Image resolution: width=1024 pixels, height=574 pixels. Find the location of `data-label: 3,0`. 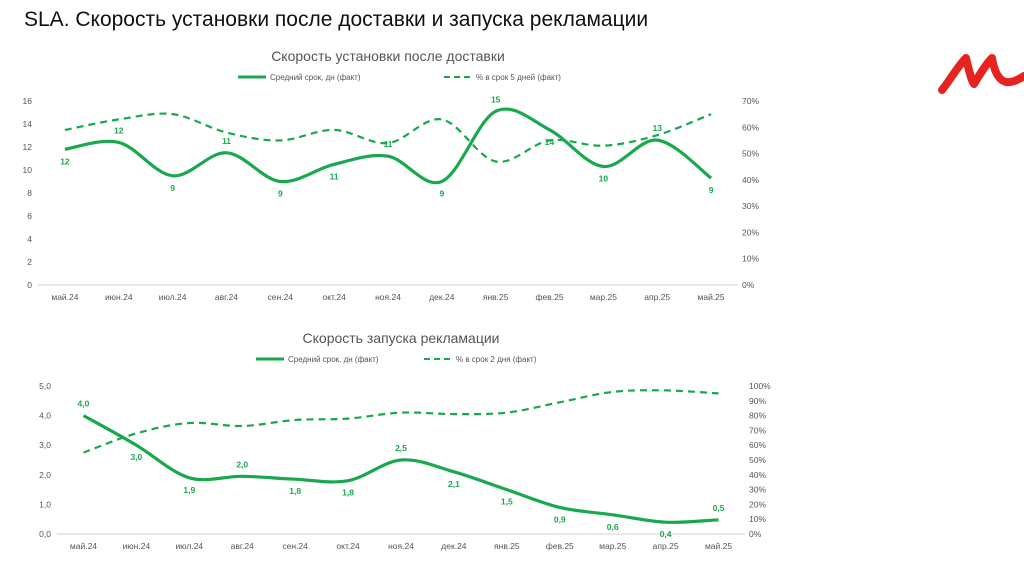

data-label: 3,0 is located at coordinates (136, 457).